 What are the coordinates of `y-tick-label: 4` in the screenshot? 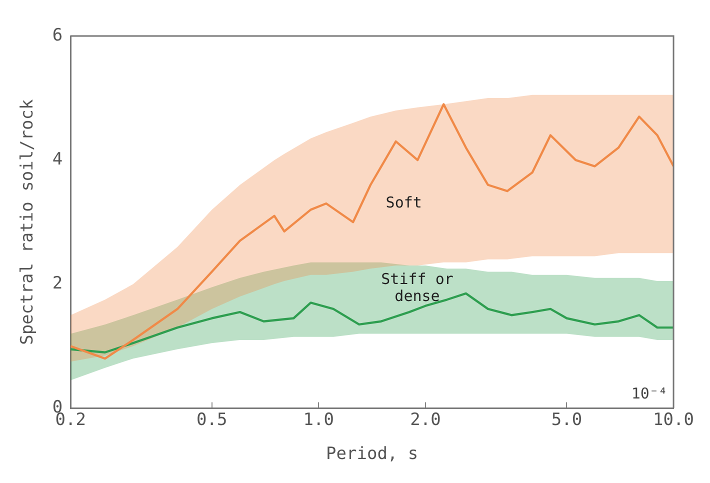 It's located at (57, 159).